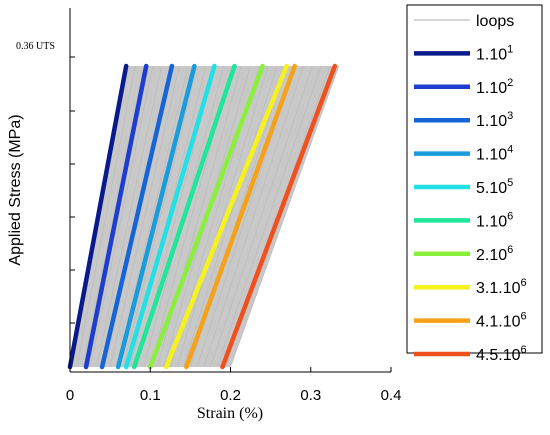  I want to click on legend-label: 5.105, so click(494, 187).